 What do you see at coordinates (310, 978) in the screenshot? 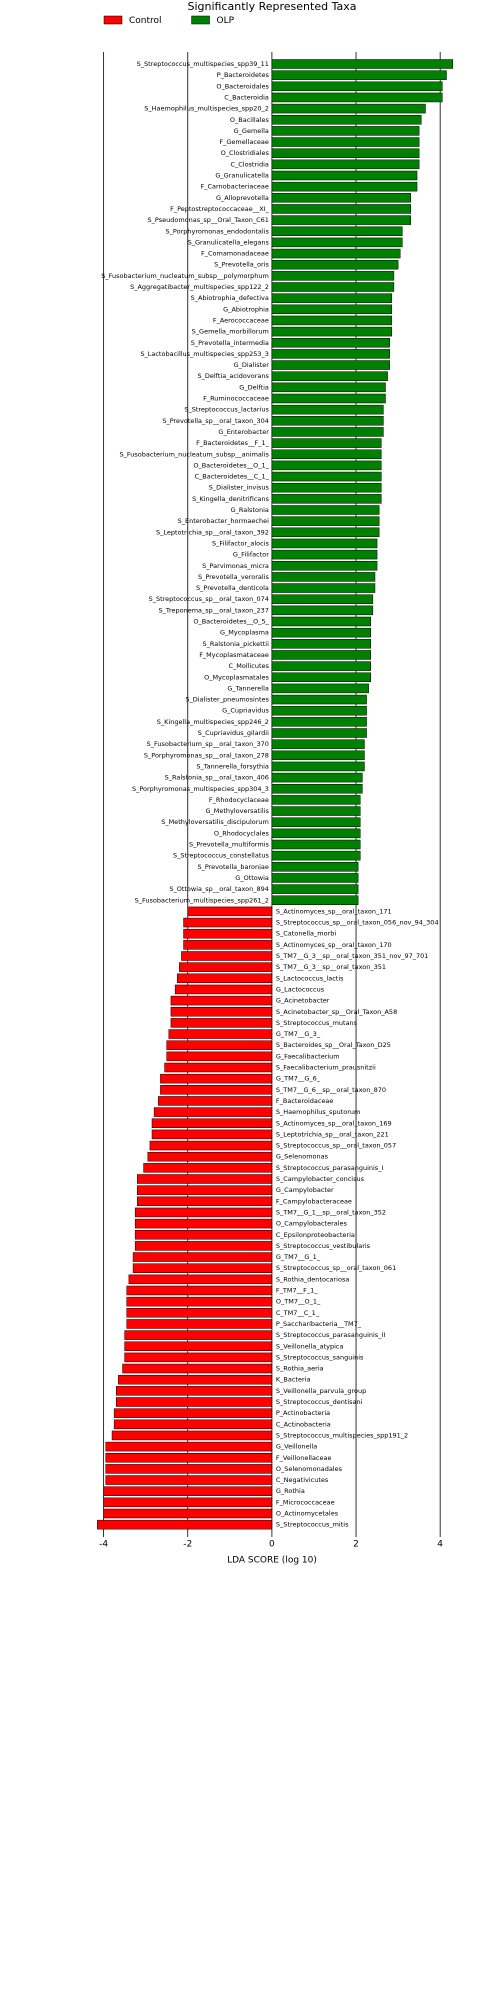
I see `category-label: S_Lactococcus_lactis` at bounding box center [310, 978].